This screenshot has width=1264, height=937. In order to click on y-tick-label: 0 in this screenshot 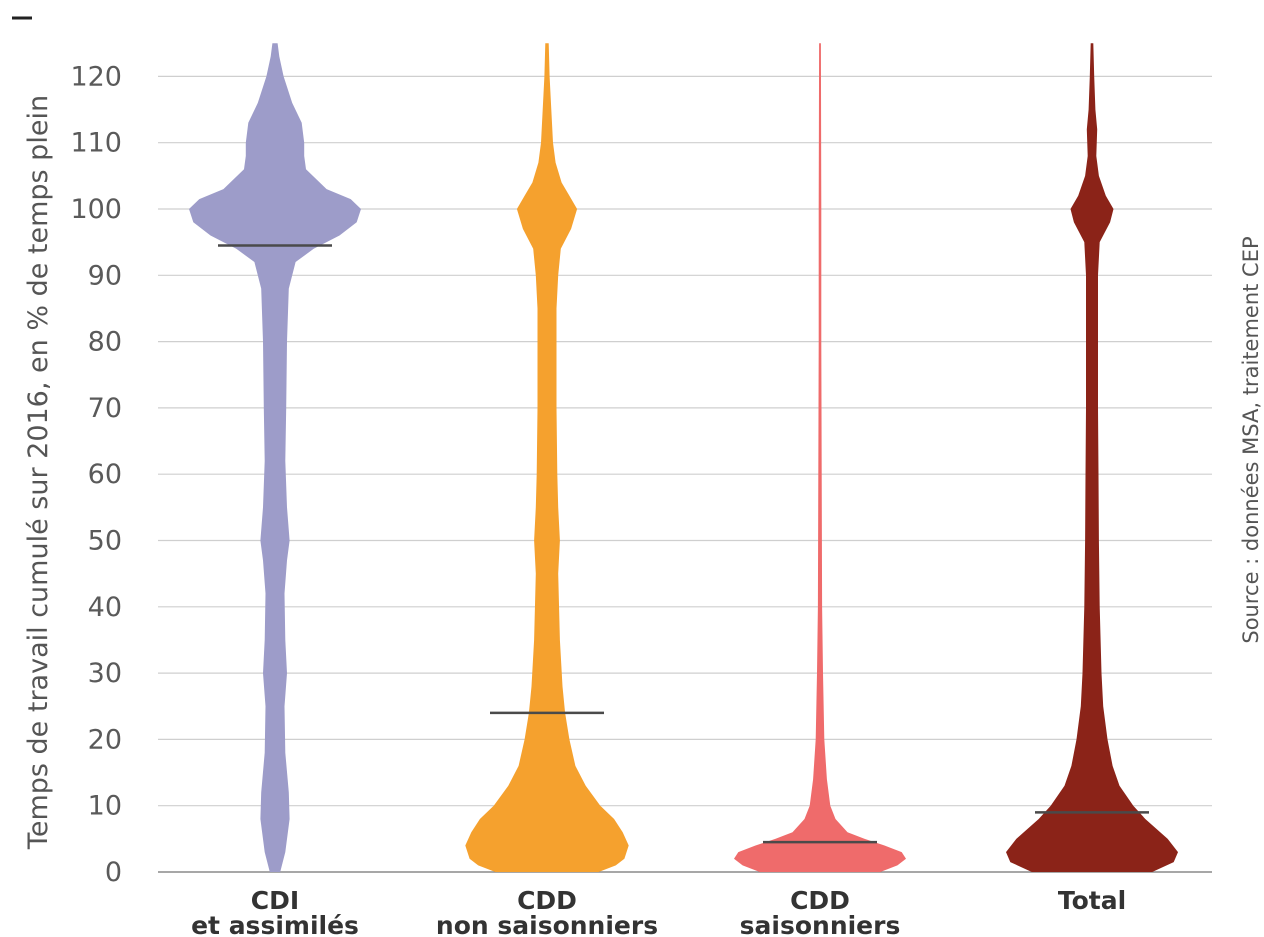, I will do `click(113, 872)`.